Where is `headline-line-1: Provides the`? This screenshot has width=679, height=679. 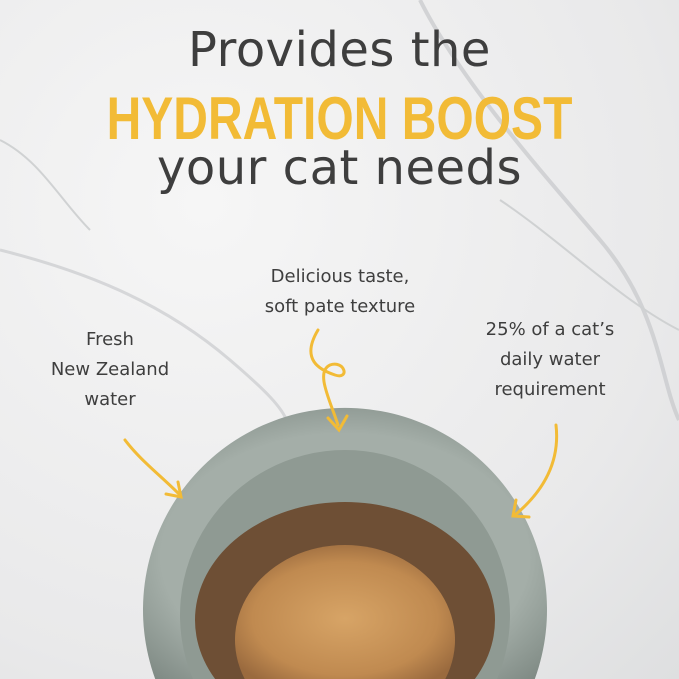 headline-line-1: Provides the is located at coordinates (339, 50).